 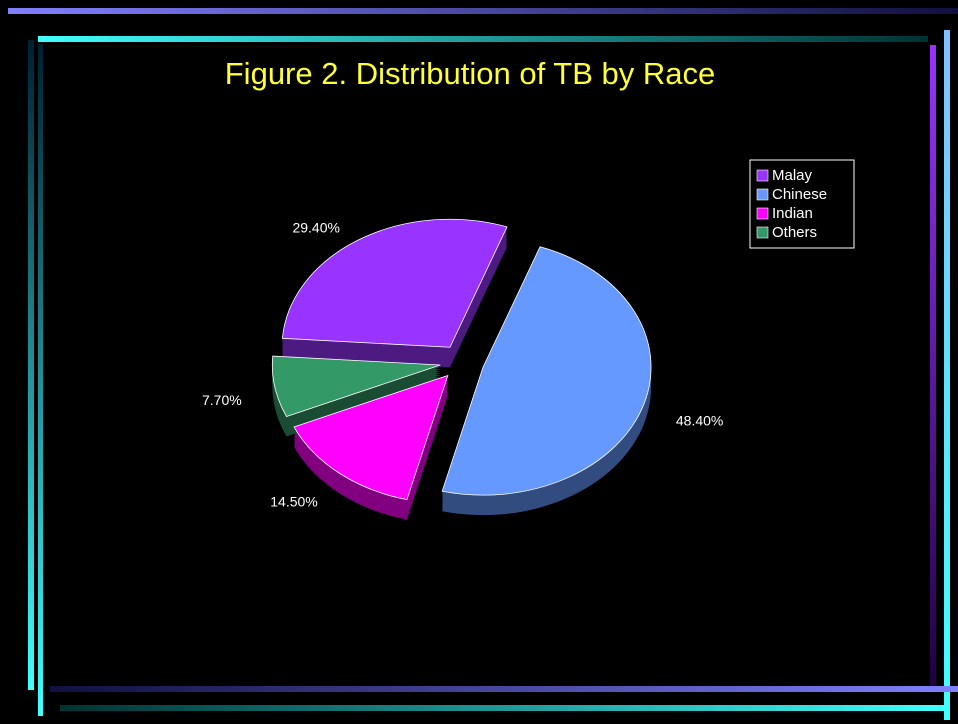 What do you see at coordinates (794, 232) in the screenshot?
I see `legend-label: Others` at bounding box center [794, 232].